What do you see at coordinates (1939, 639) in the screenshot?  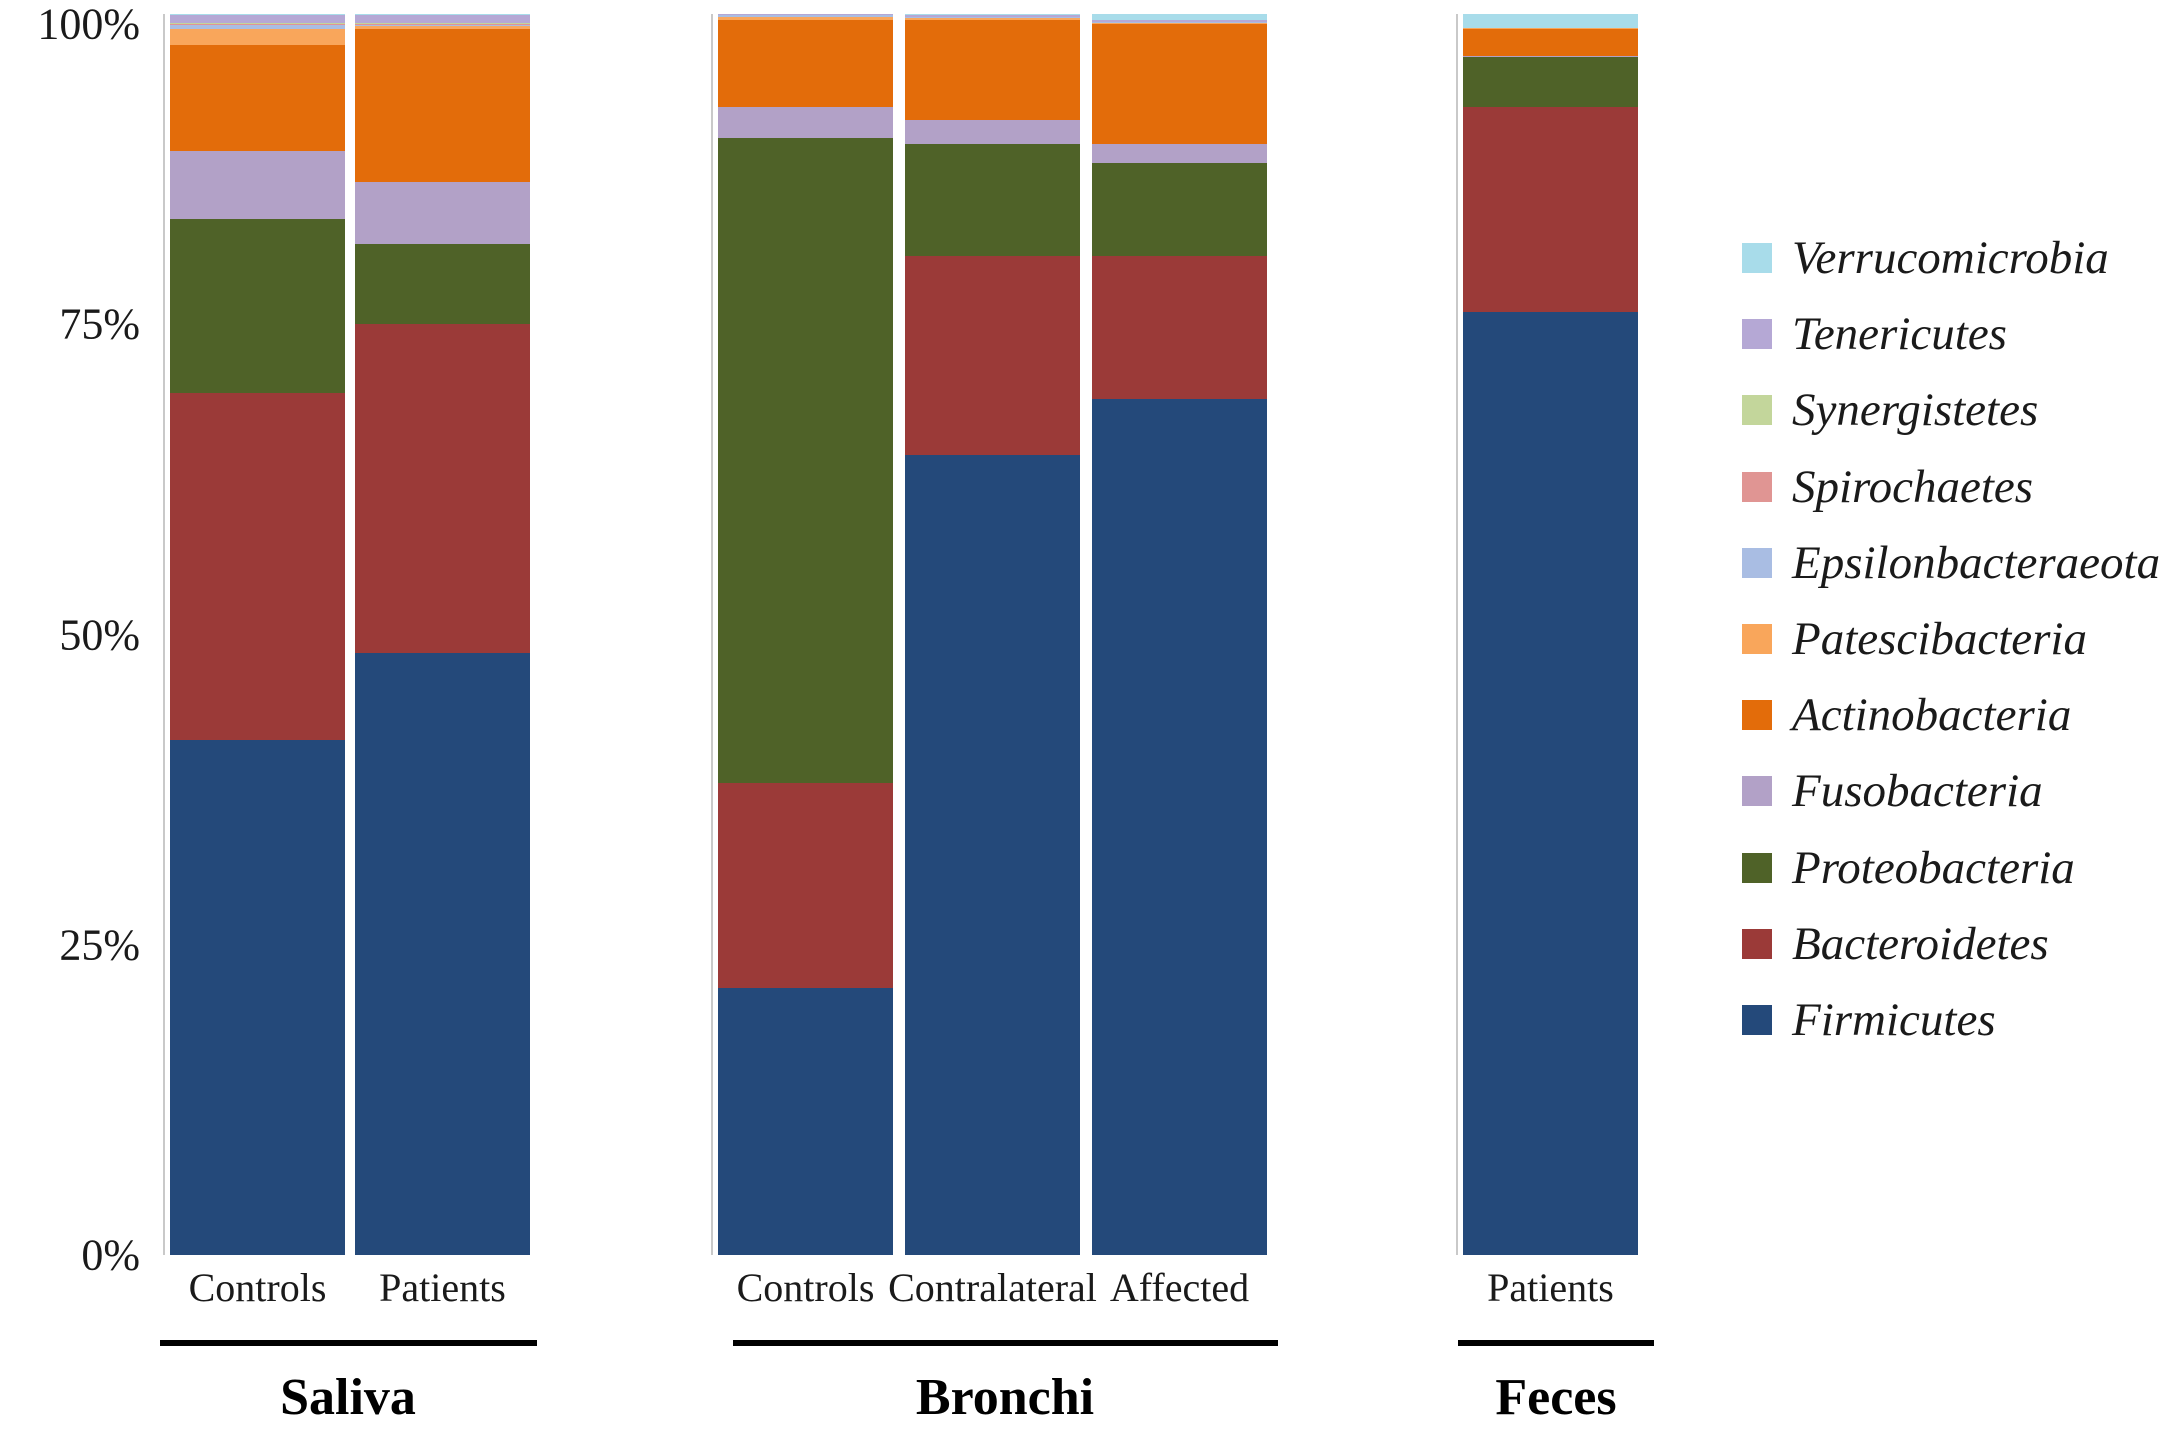 I see `legend-label-patescibacteria: Patescibacteria` at bounding box center [1939, 639].